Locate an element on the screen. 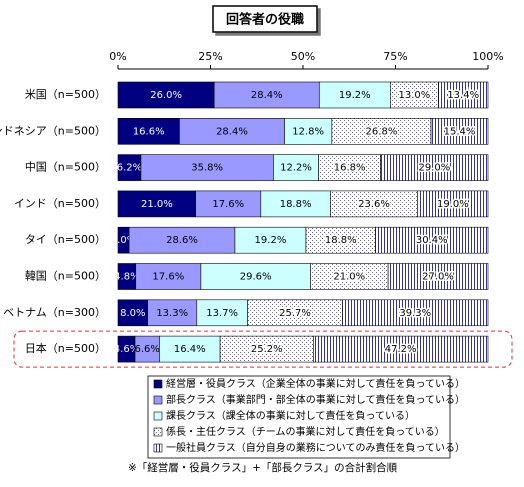 This screenshot has width=524, height=487. value-label: 29.0% is located at coordinates (434, 168).